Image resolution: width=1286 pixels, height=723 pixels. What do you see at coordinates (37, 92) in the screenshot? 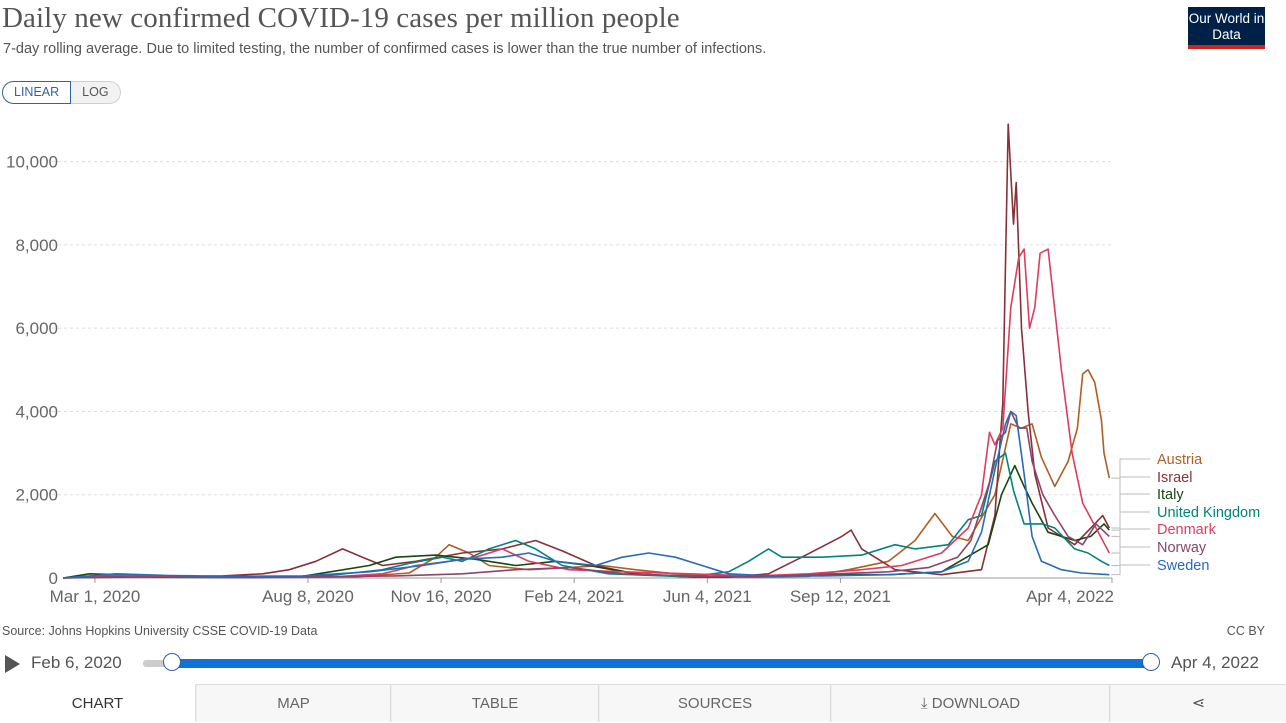
I see `linear-scale-button: LINEAR` at bounding box center [37, 92].